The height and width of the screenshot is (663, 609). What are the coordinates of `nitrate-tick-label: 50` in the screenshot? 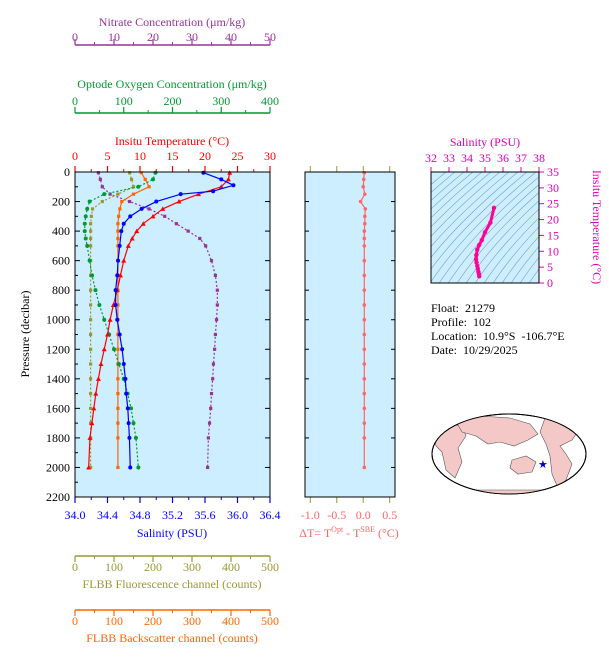 It's located at (270, 37).